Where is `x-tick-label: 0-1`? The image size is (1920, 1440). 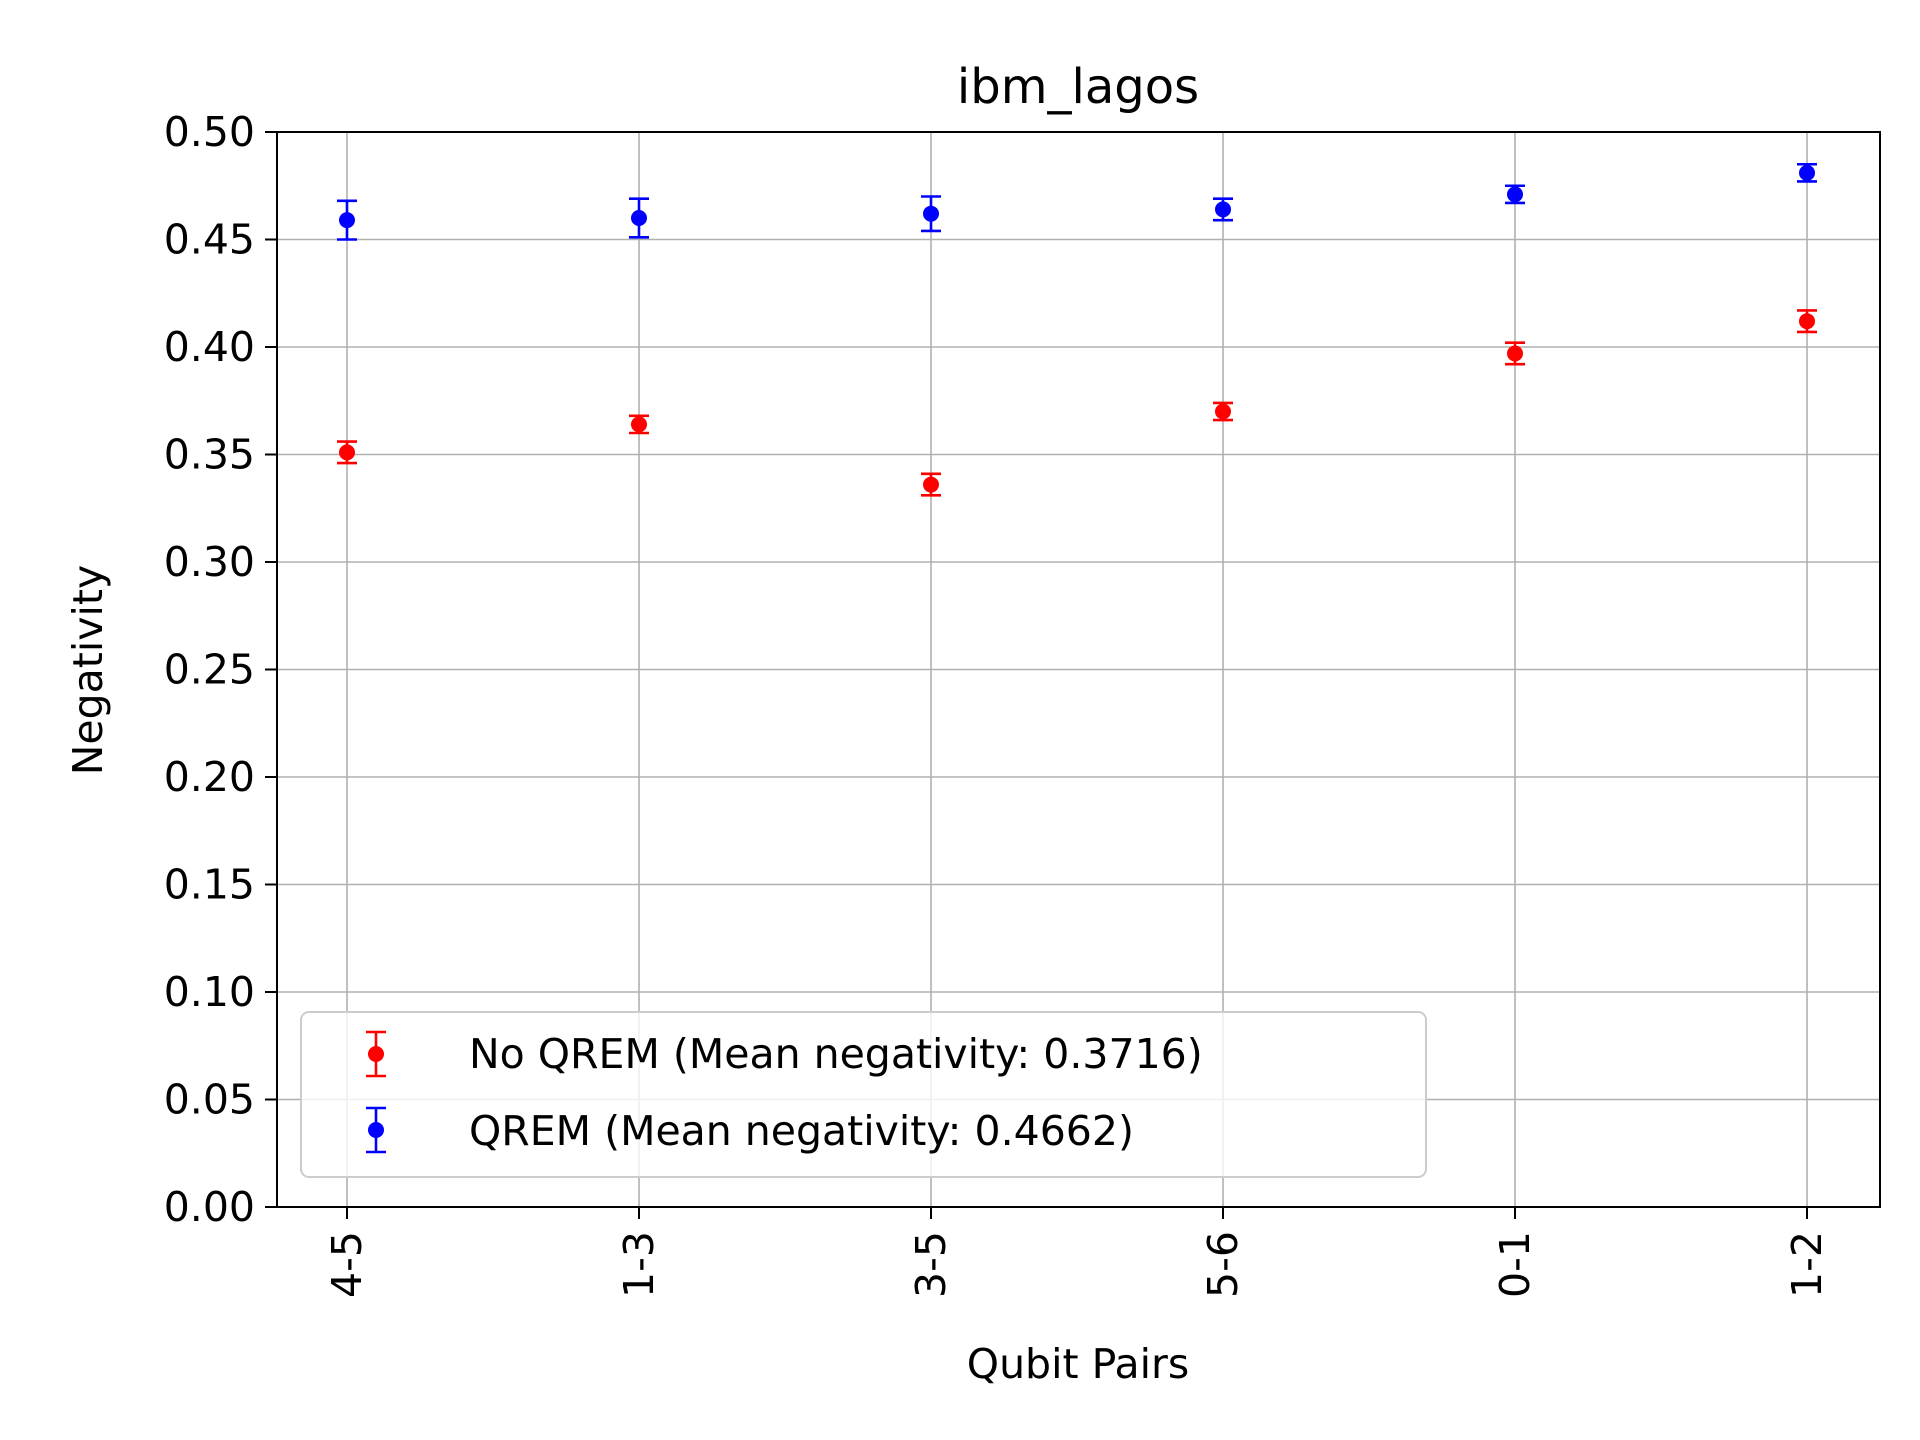
x-tick-label: 0-1 is located at coordinates (1515, 1264).